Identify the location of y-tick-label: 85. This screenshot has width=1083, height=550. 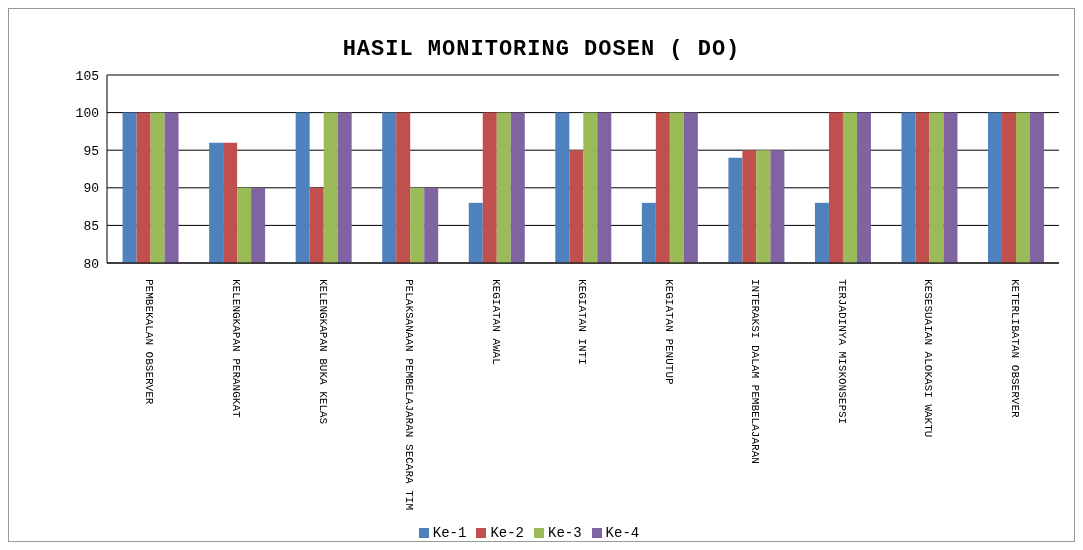
(91, 227).